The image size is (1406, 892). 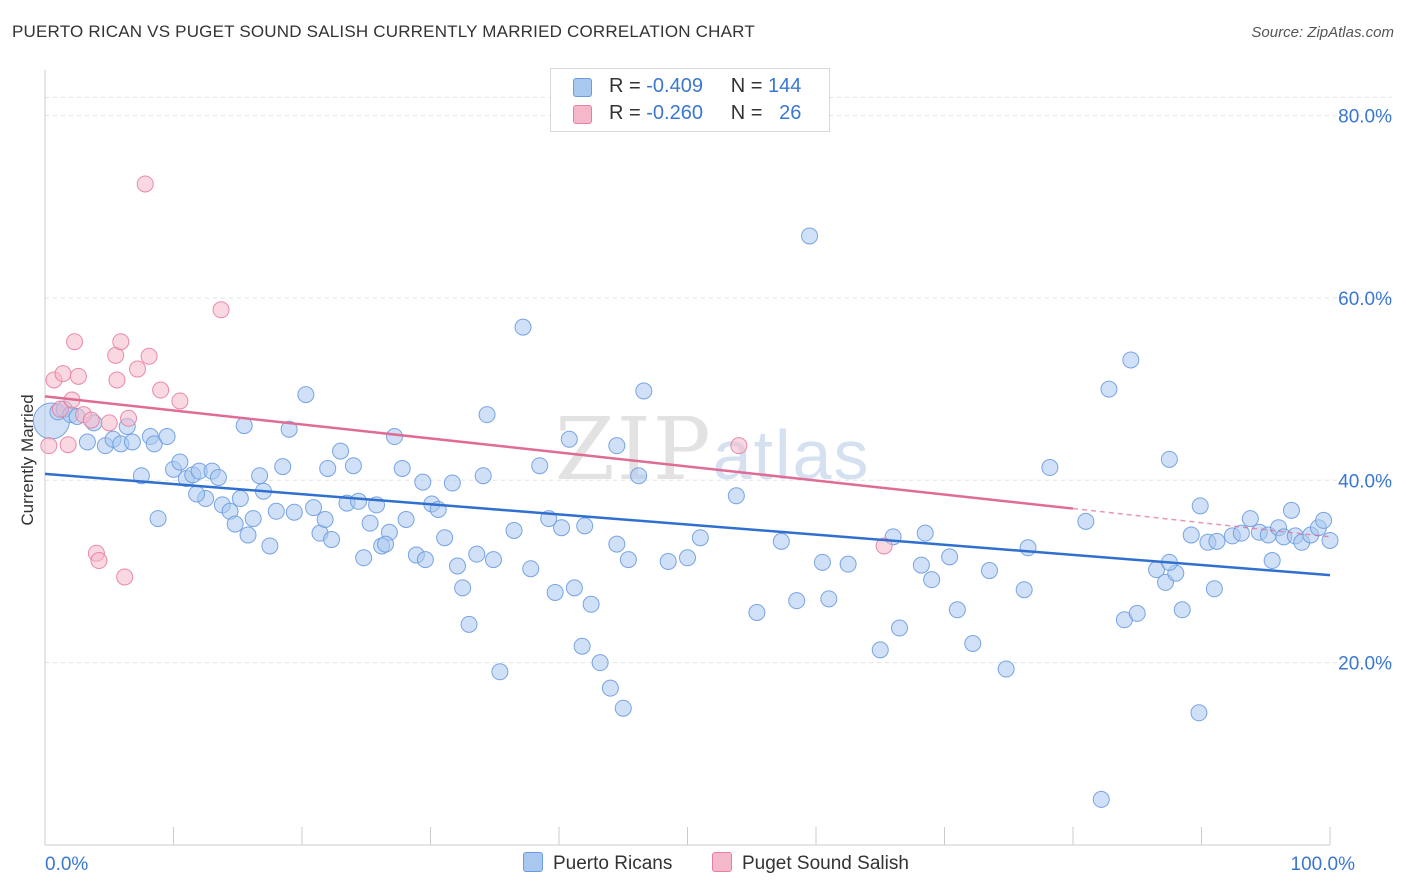 What do you see at coordinates (687, 524) in the screenshot?
I see `trendline-puerto-ricans` at bounding box center [687, 524].